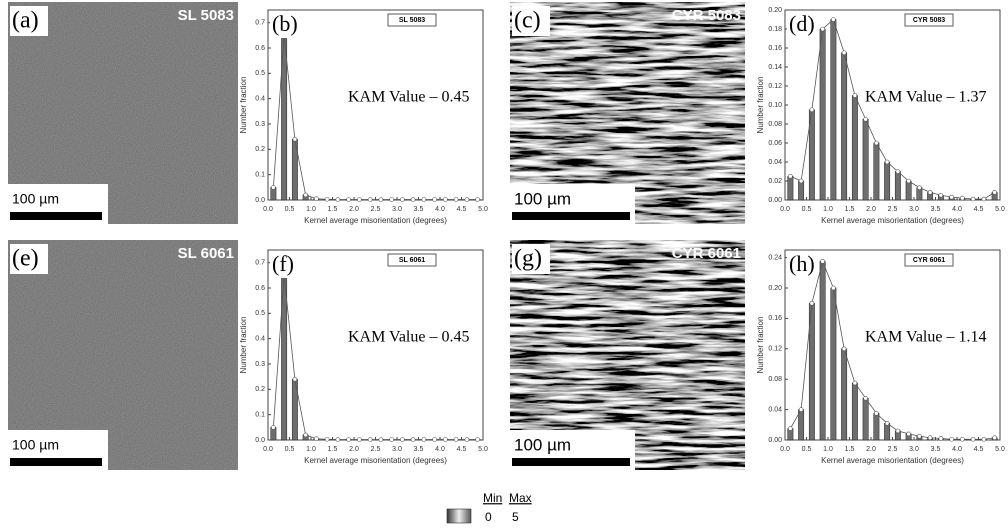  Describe the element at coordinates (260, 175) in the screenshot. I see `y-tick-label: 0.1` at that location.